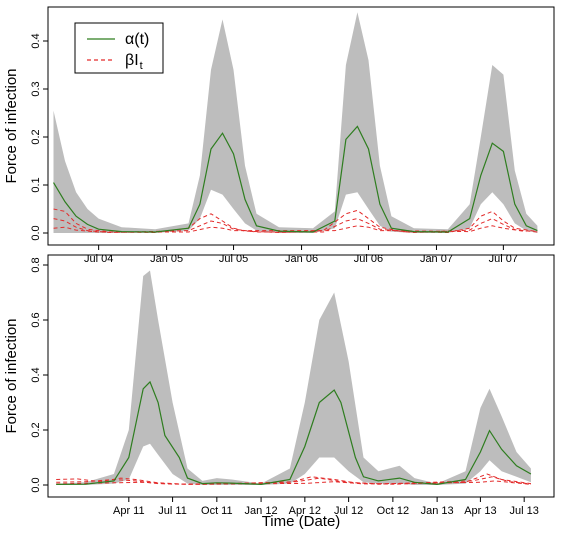 The height and width of the screenshot is (542, 581). Describe the element at coordinates (36, 88) in the screenshot. I see `panel-1-y-tick-label: 0.3` at that location.